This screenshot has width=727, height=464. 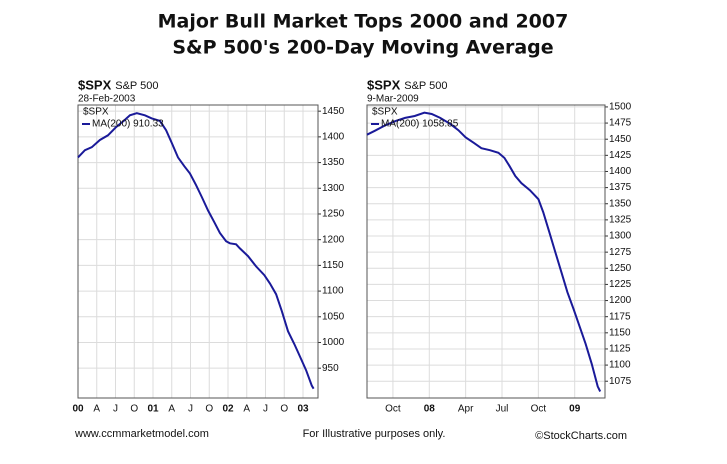 I want to click on x-tick-label: Apr, so click(x=466, y=409).